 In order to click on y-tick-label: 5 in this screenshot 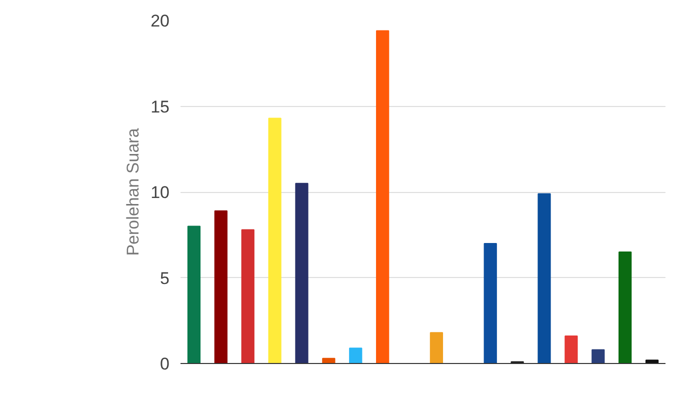, I will do `click(165, 278)`.